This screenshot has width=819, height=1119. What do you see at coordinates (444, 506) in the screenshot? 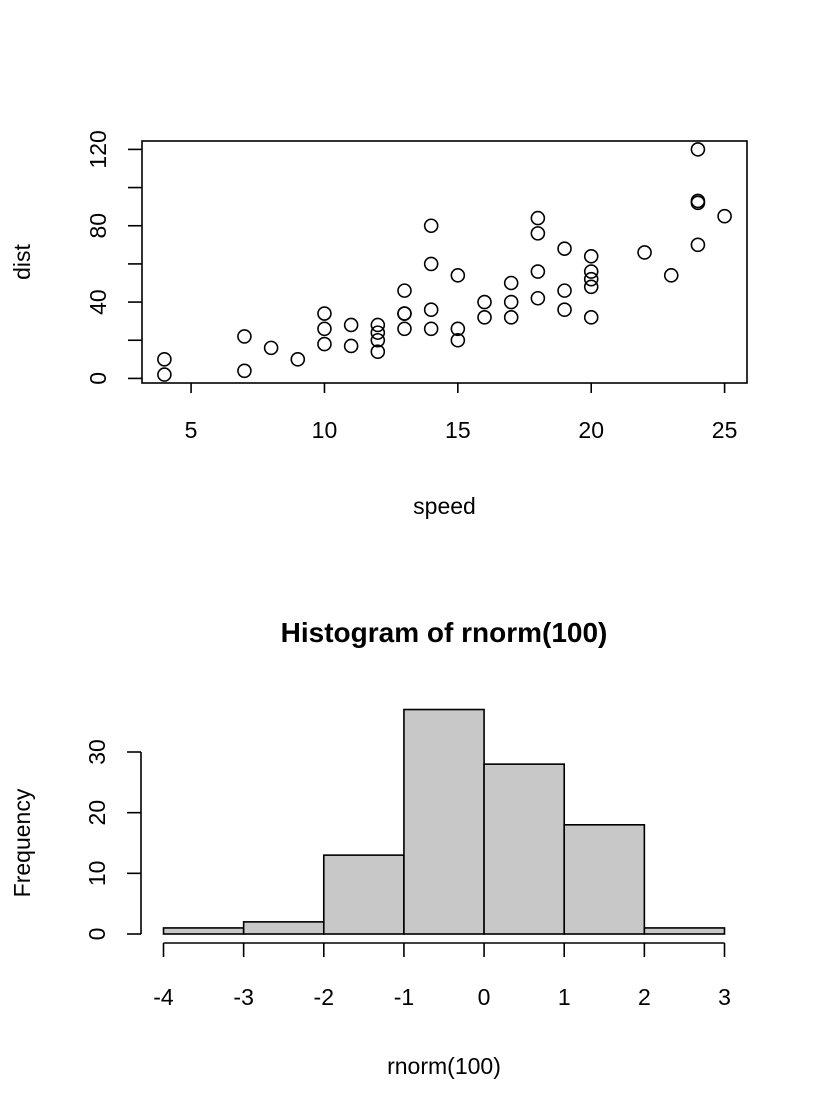
I see `scatter-x-axis-label: speed` at bounding box center [444, 506].